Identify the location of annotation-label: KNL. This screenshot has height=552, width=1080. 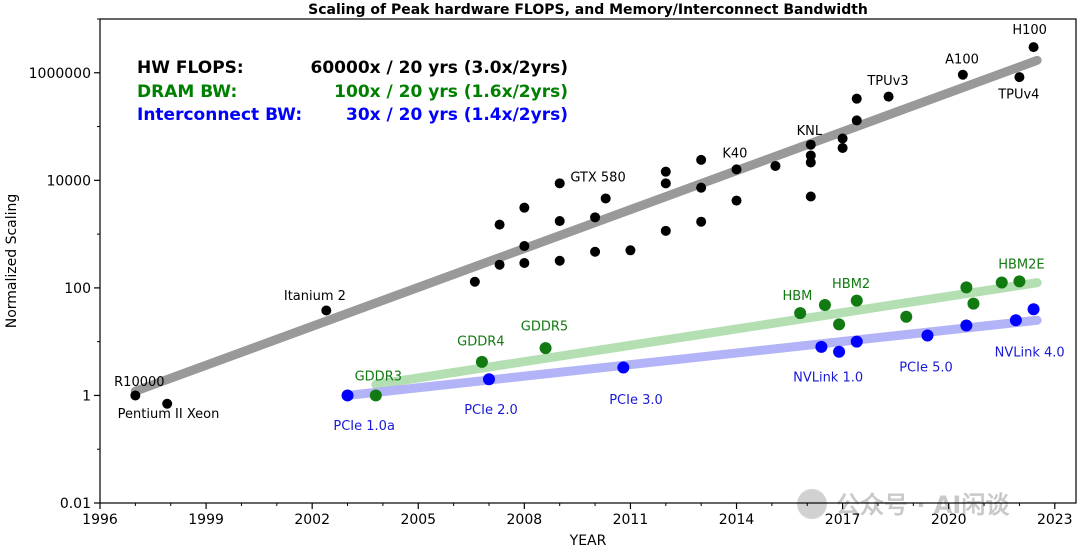
(810, 131).